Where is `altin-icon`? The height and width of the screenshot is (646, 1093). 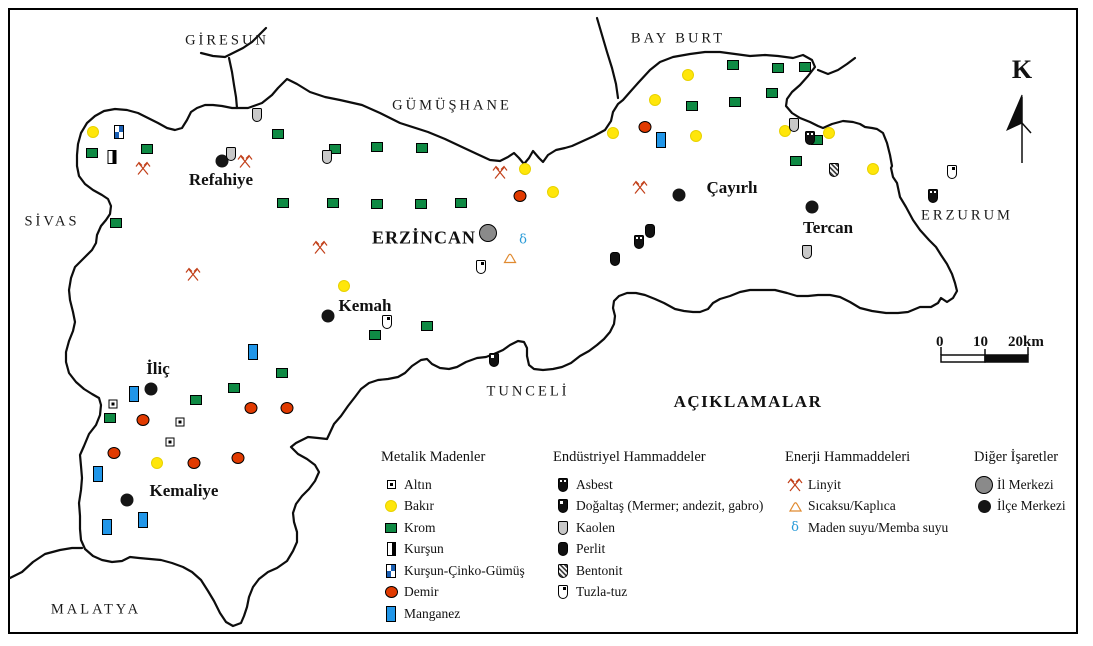 altin-icon is located at coordinates (180, 422).